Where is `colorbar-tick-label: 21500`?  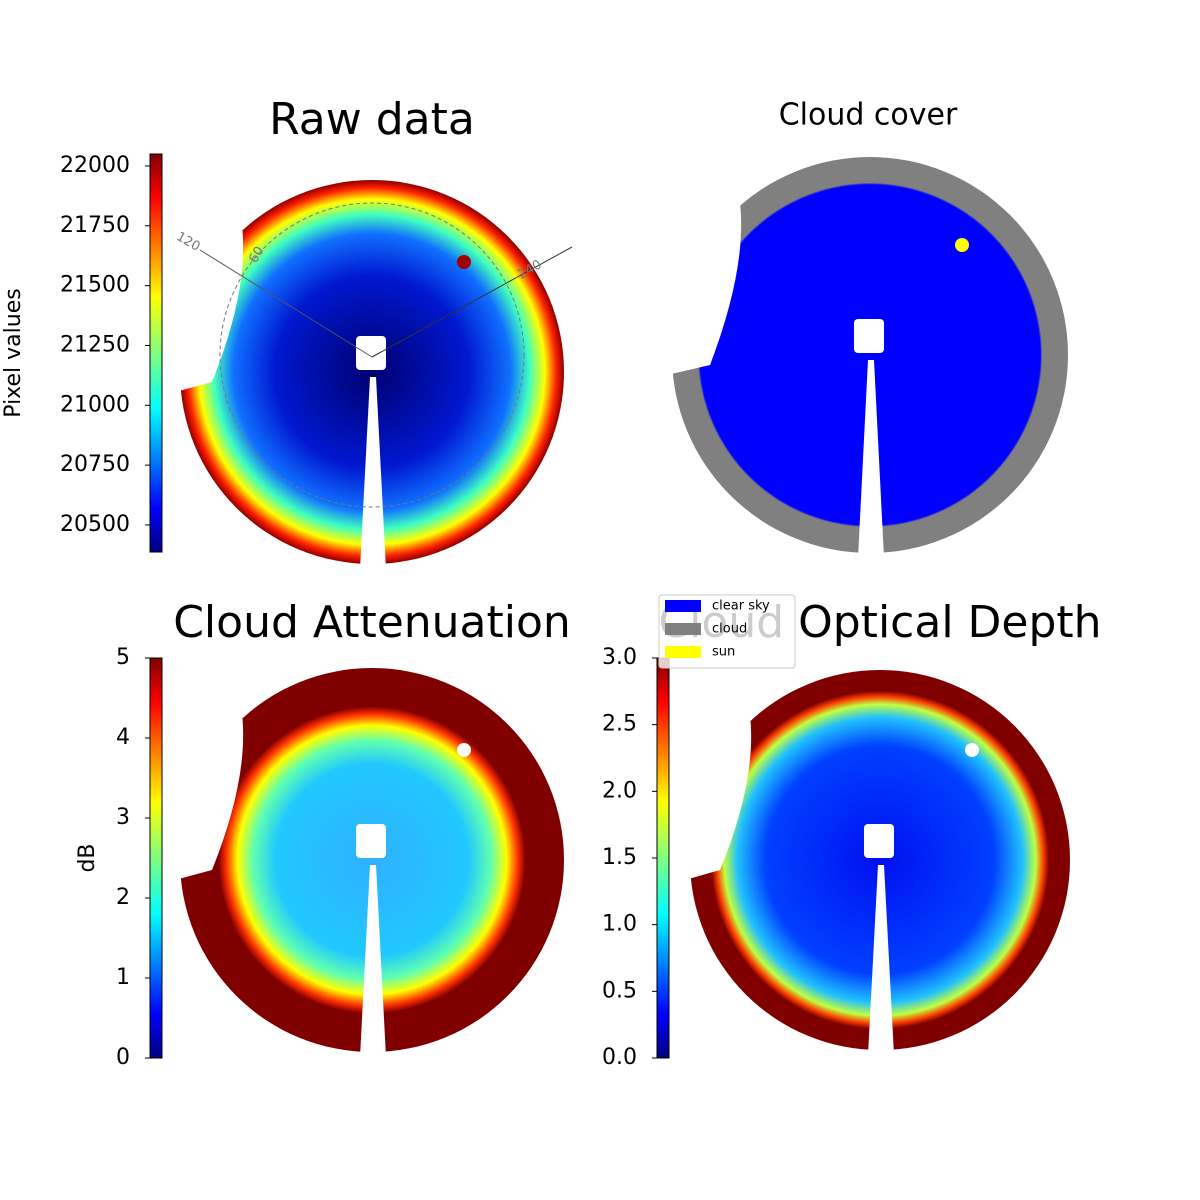
colorbar-tick-label: 21500 is located at coordinates (95, 285).